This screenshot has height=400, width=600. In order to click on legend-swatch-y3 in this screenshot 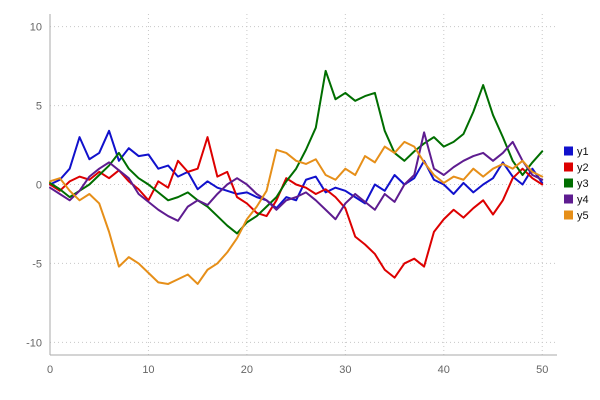, I will do `click(568, 183)`.